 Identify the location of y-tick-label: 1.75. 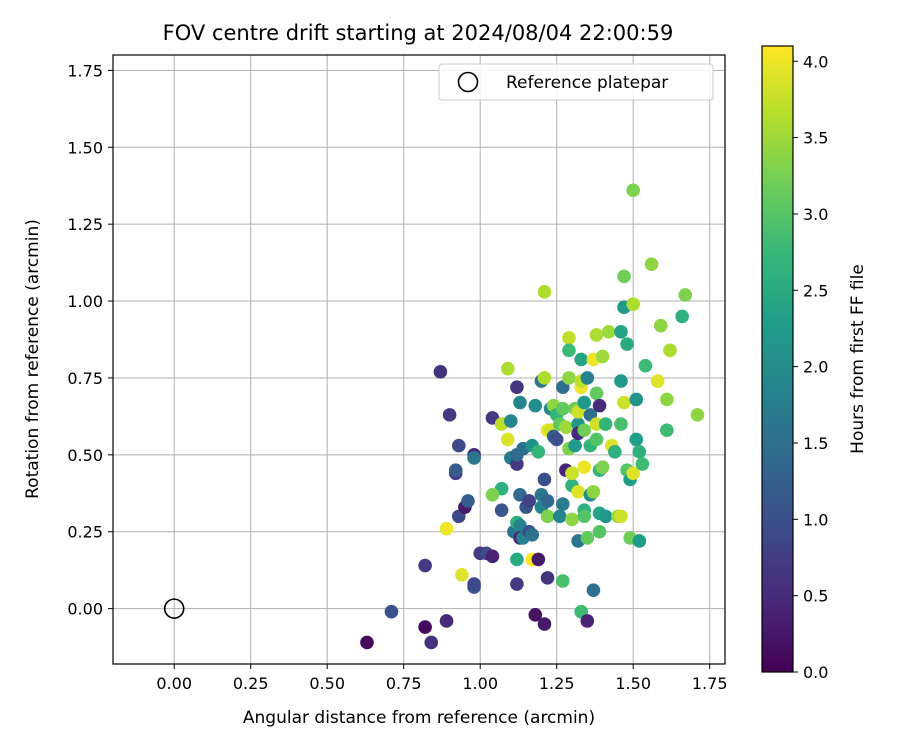
(85, 70).